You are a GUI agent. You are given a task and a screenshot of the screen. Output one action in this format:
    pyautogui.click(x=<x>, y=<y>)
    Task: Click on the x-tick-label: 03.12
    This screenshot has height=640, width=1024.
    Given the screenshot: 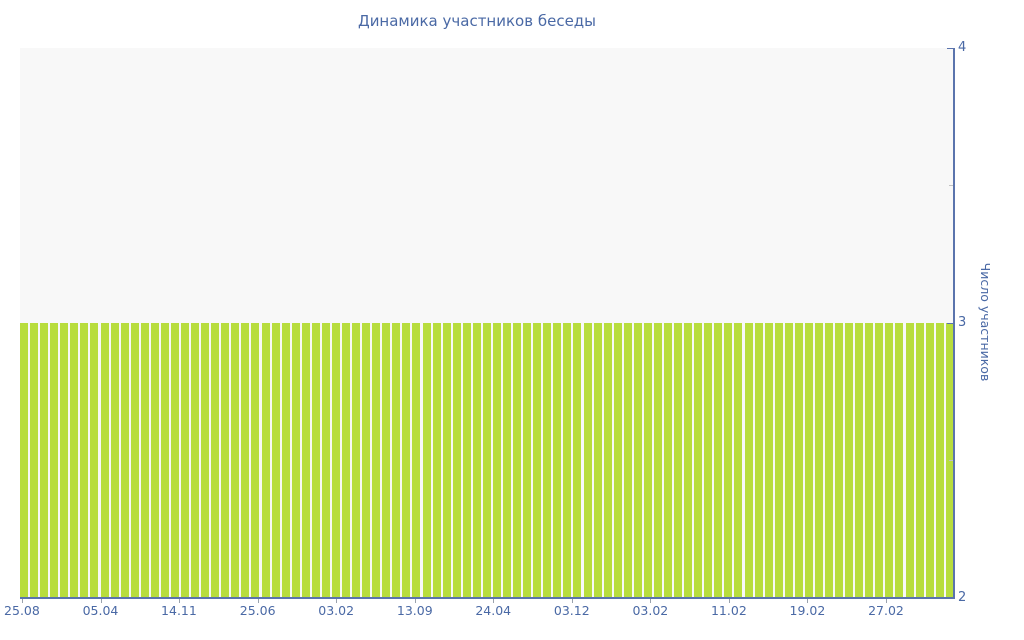 What is the action you would take?
    pyautogui.click(x=571, y=610)
    